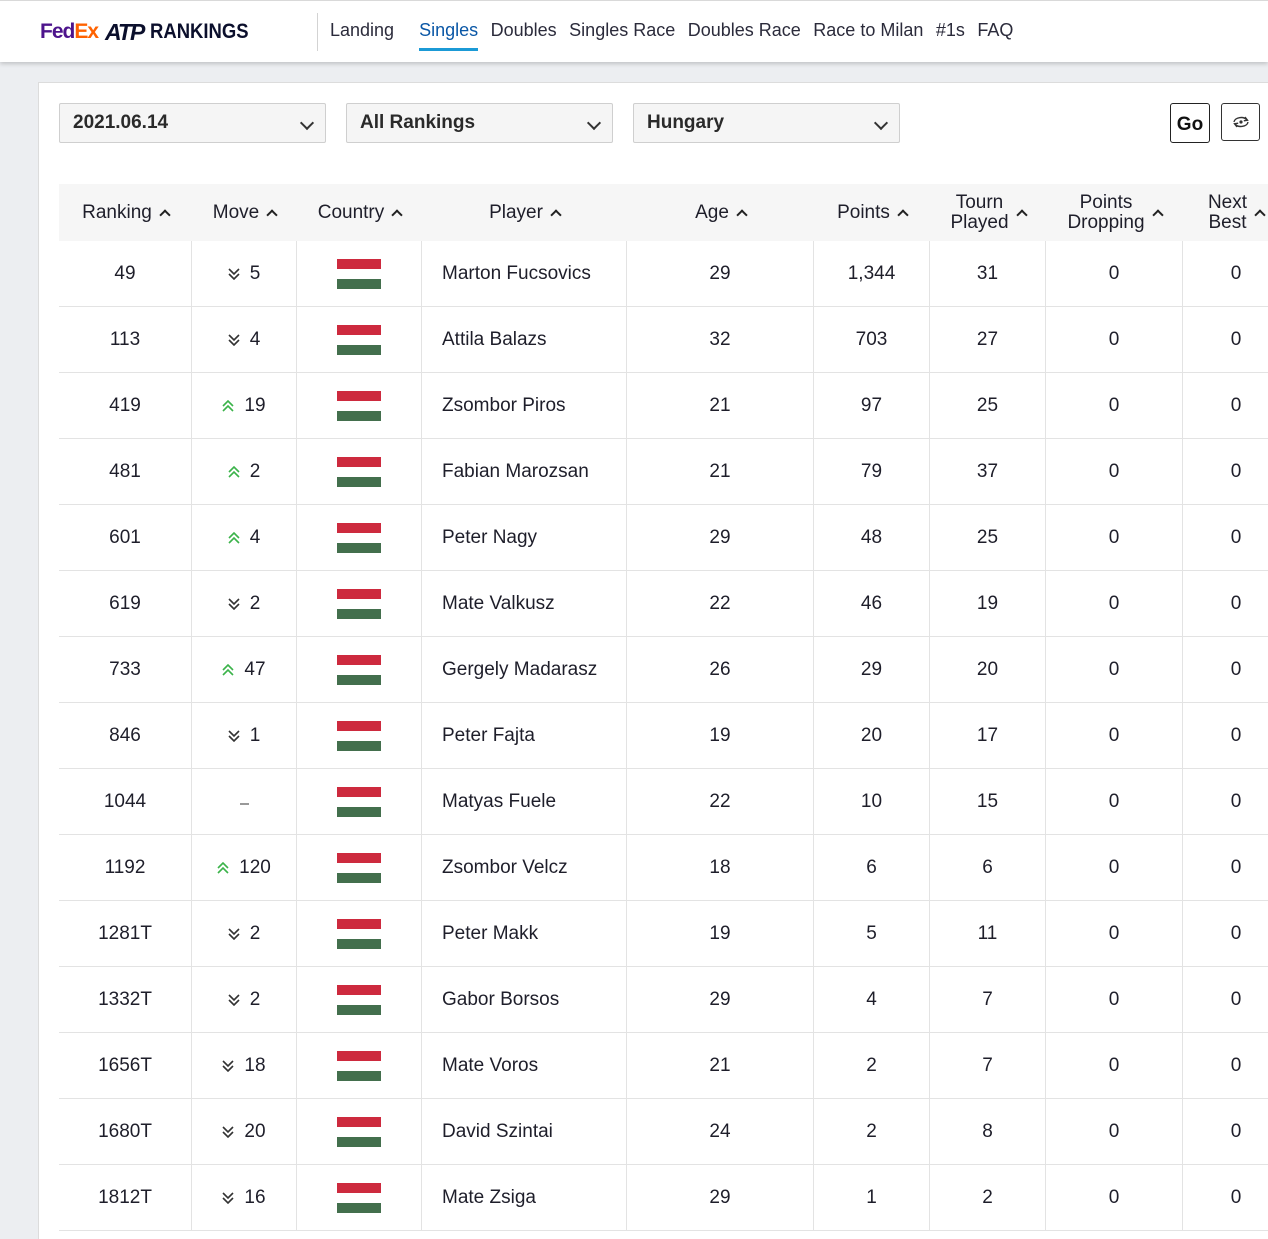 The image size is (1268, 1239). I want to click on cell-player: Peter Makk, so click(524, 933).